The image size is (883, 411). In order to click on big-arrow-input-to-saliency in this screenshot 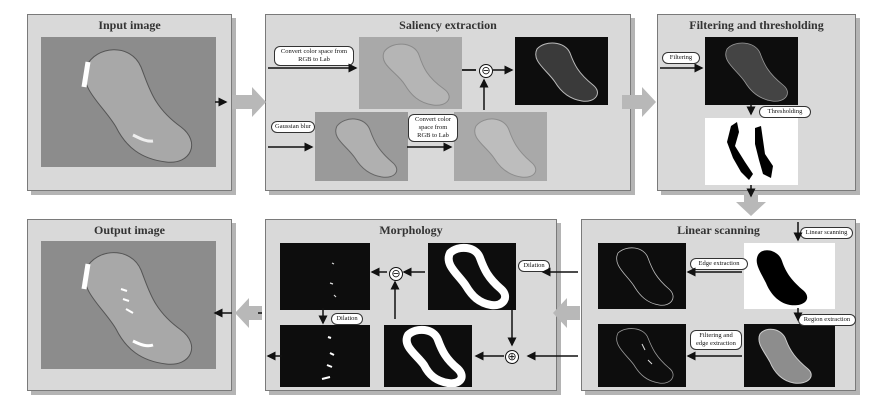, I will do `click(249, 102)`.